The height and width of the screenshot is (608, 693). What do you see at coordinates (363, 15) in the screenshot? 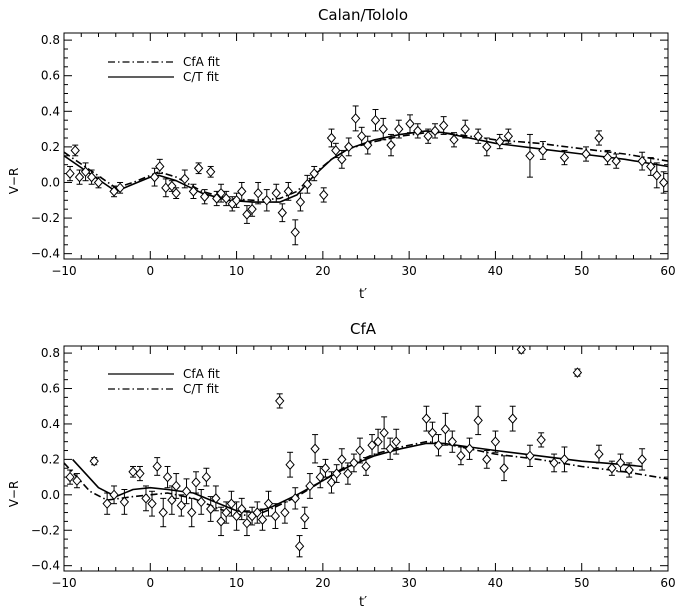
I see `panel-title: Calan/Tololo` at bounding box center [363, 15].